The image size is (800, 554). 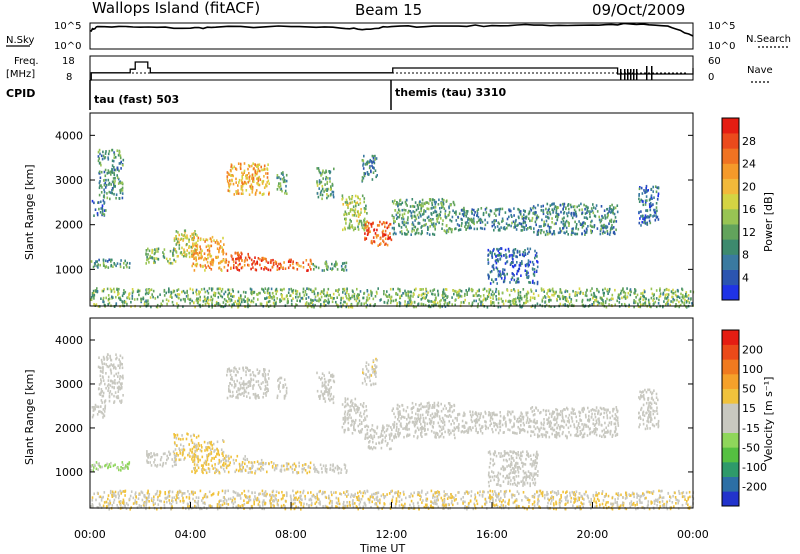 I want to click on colorbar-tick-label: 24, so click(x=749, y=164).